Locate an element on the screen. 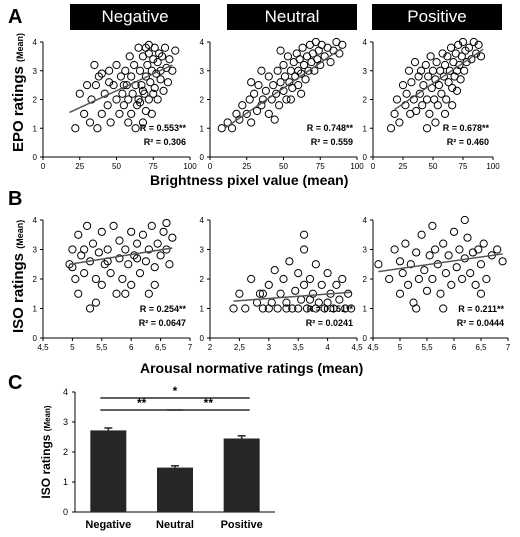 The image size is (520, 537). x-tick-label: 2,5 is located at coordinates (240, 347).